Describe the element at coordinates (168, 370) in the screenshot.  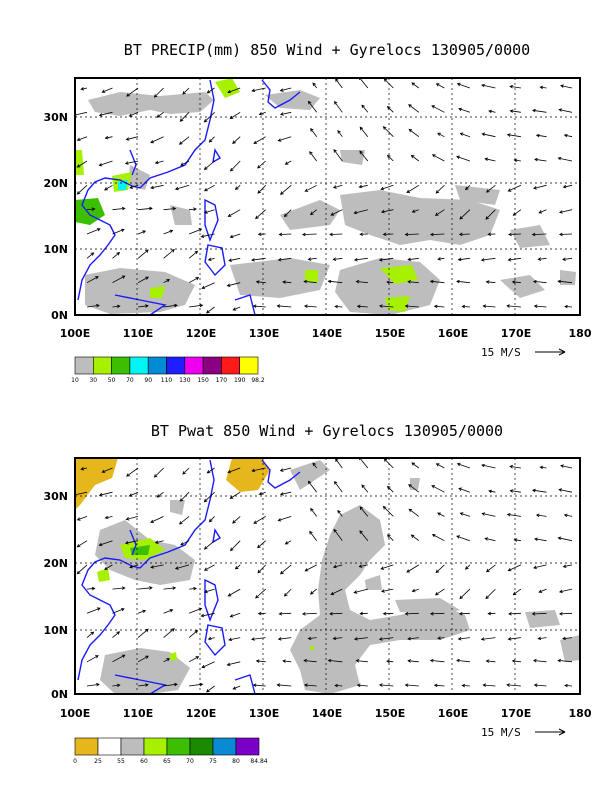
I see `precip-colorbar: 10 30 50 70 90 110 130 150 170 190 98.2` at that location.